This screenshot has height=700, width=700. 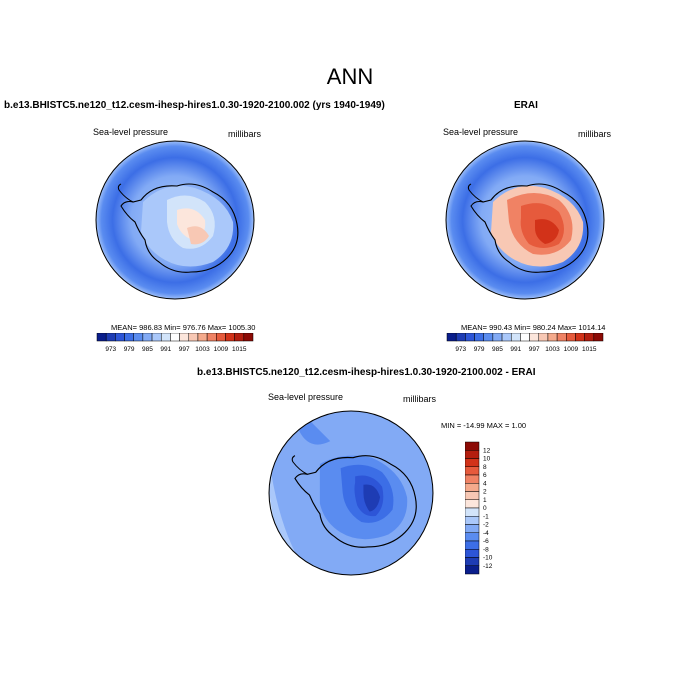 I want to click on colorbar-tick-label: 8, so click(x=485, y=467).